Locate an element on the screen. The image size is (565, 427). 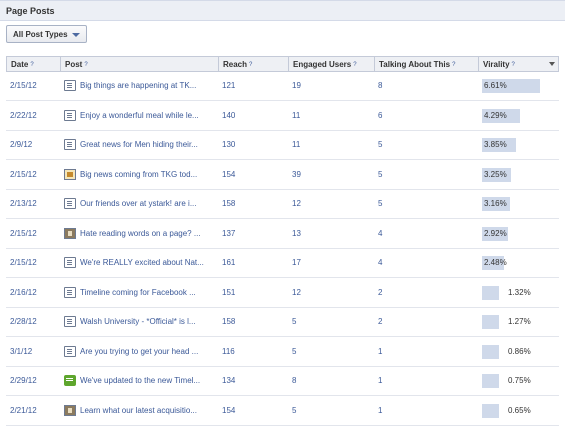
column-header-engaged-label: Engaged Users is located at coordinates (322, 64).